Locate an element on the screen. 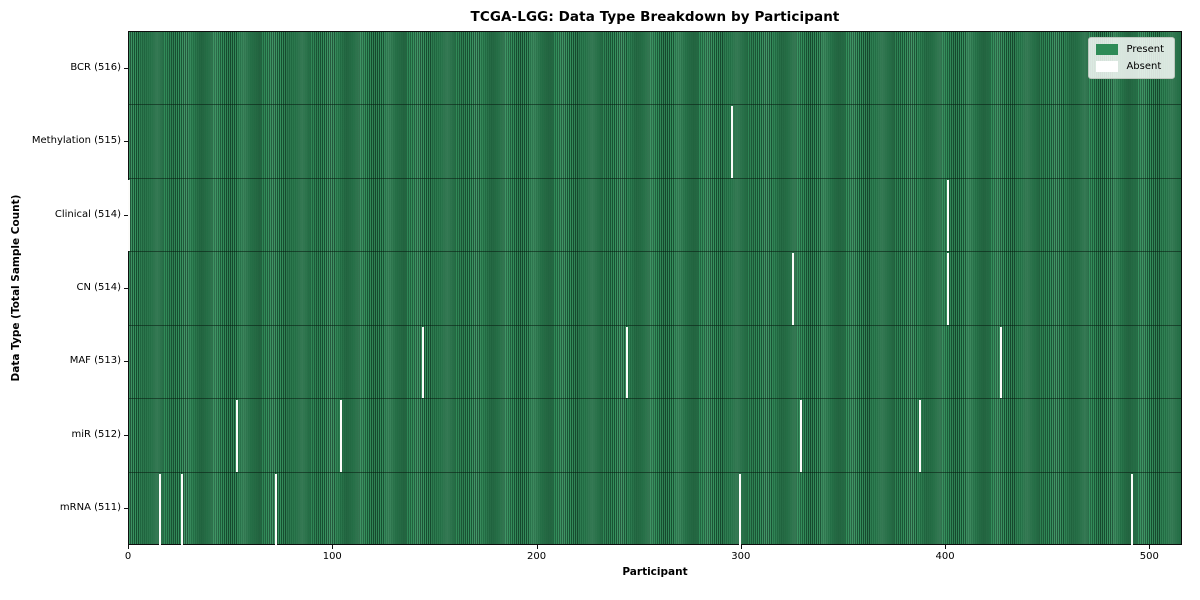  heatmap-row-Methylation is located at coordinates (655, 141).